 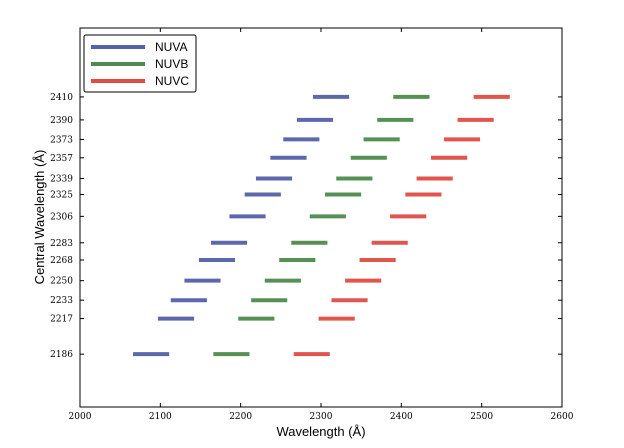 What do you see at coordinates (61, 261) in the screenshot?
I see `y-tick-label: 2268` at bounding box center [61, 261].